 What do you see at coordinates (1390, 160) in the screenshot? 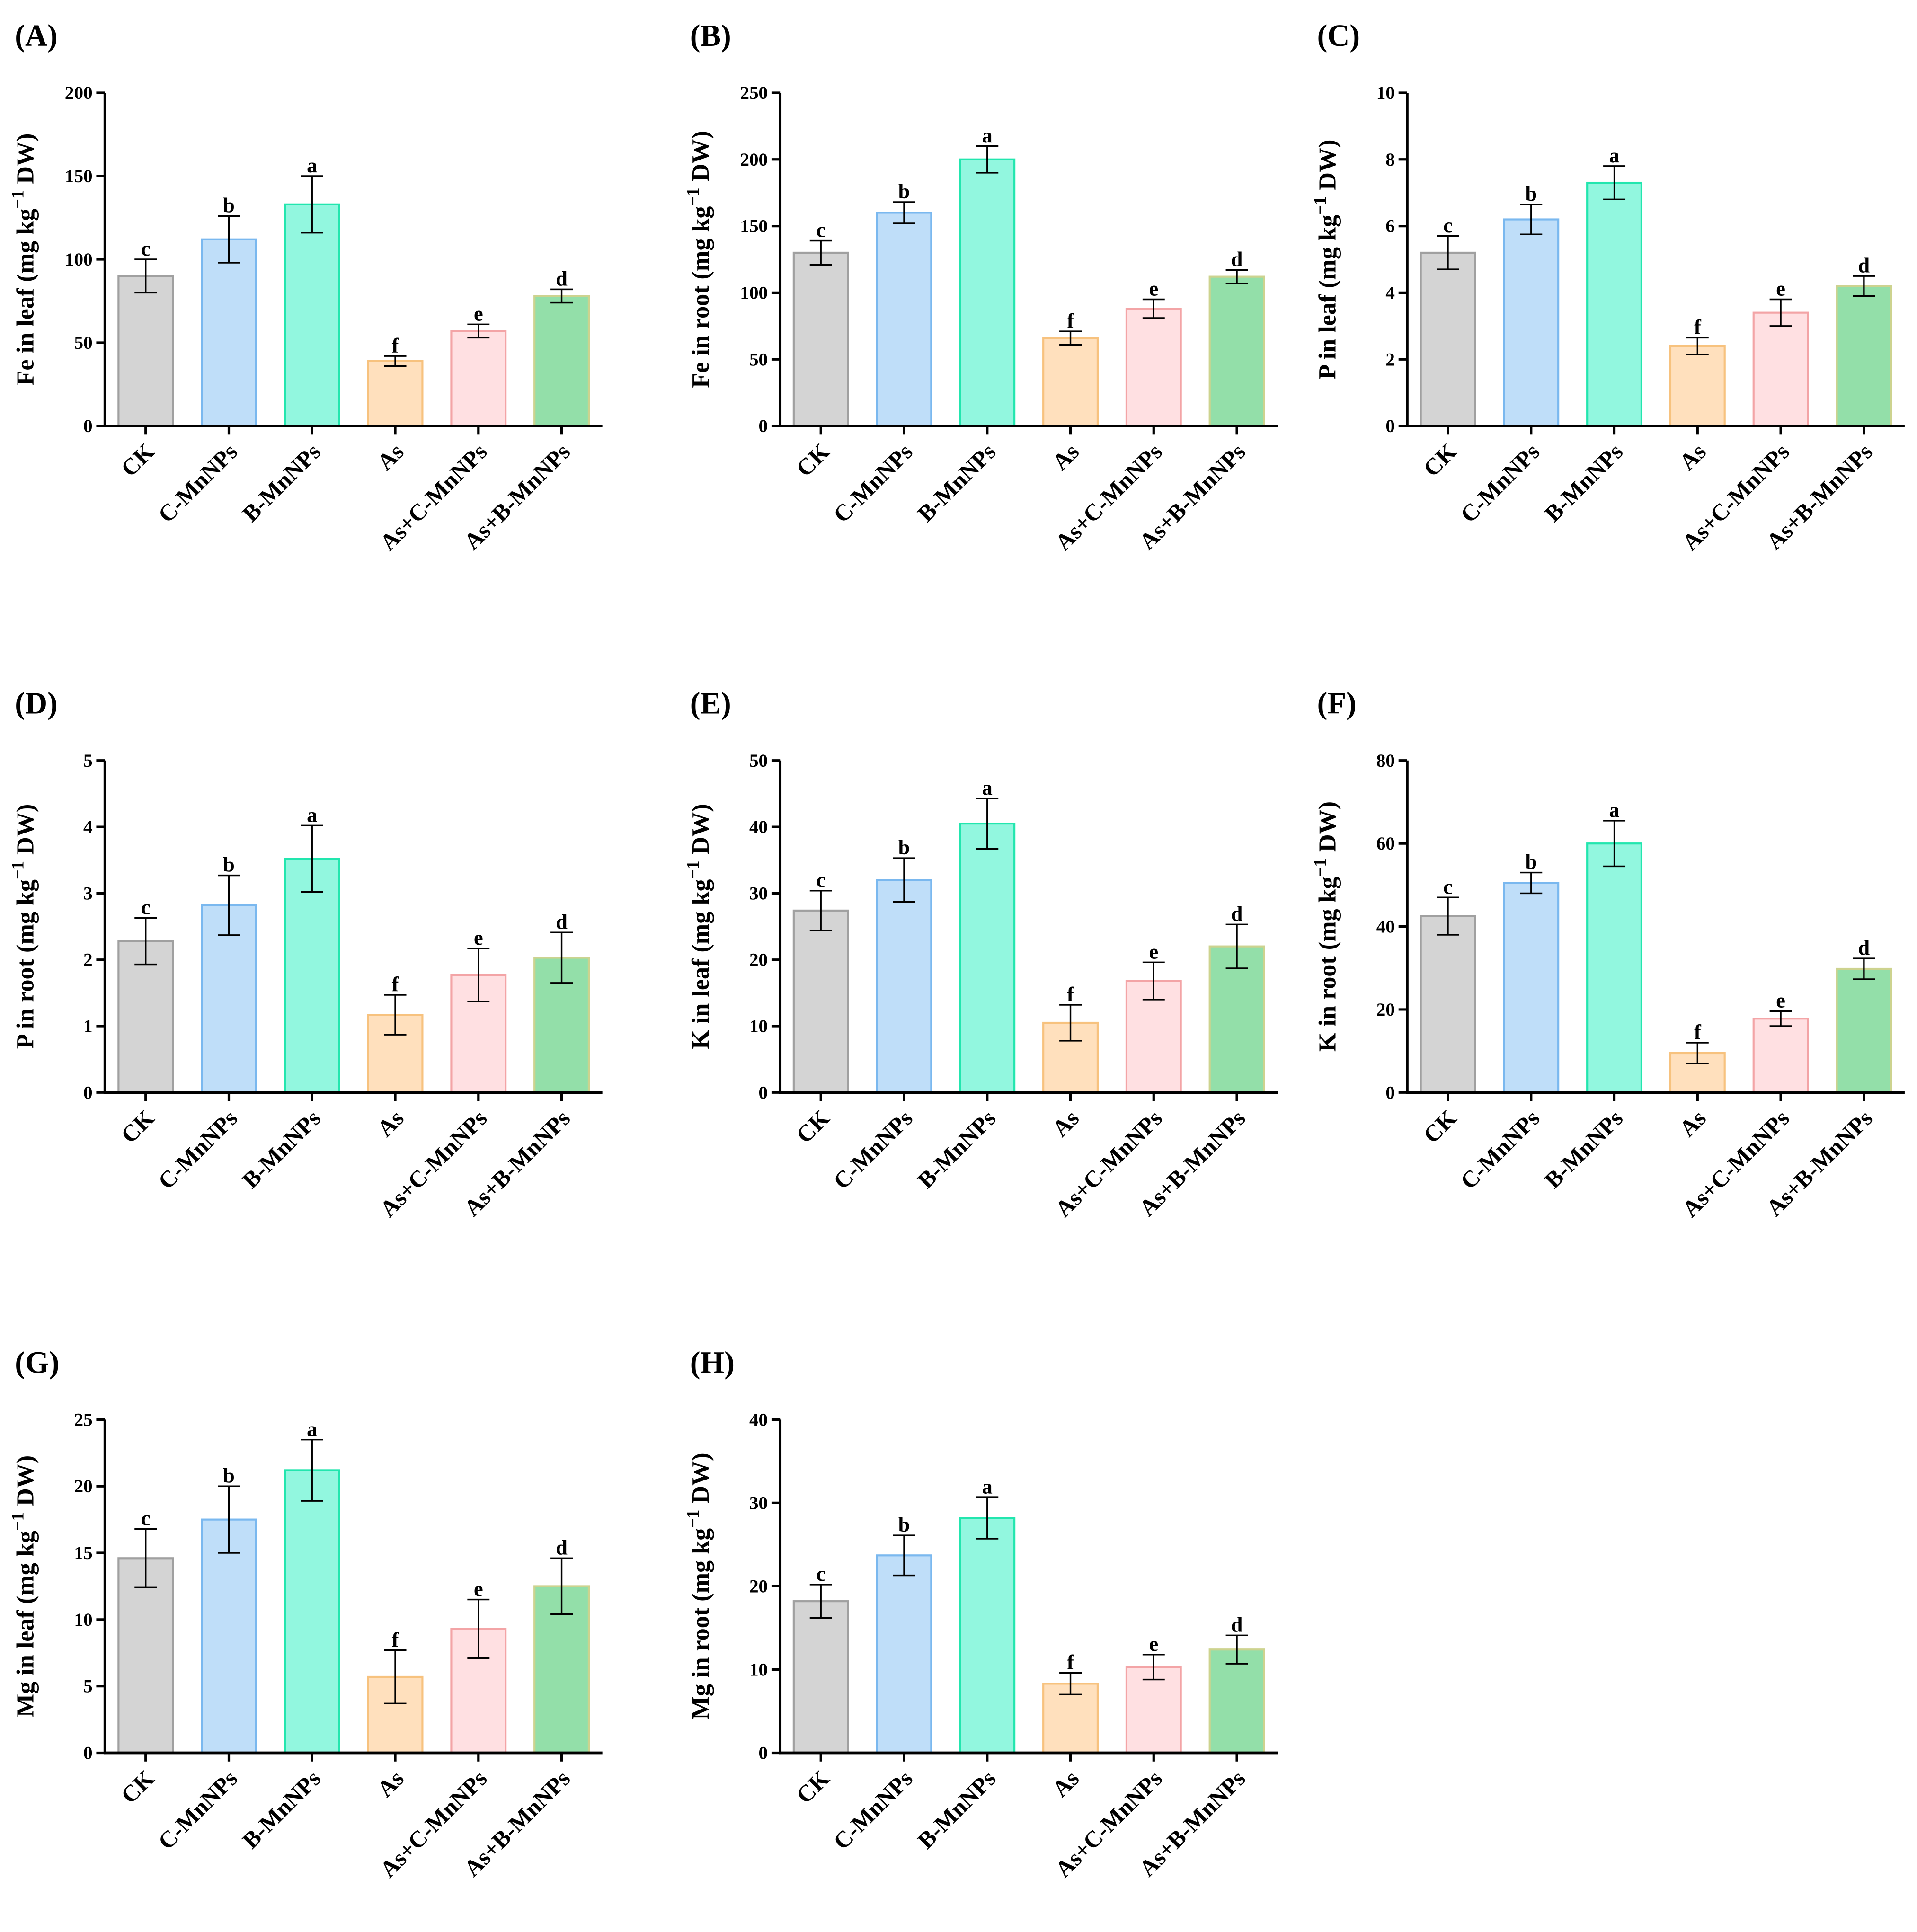
I see `y-tick-label: 8` at bounding box center [1390, 160].